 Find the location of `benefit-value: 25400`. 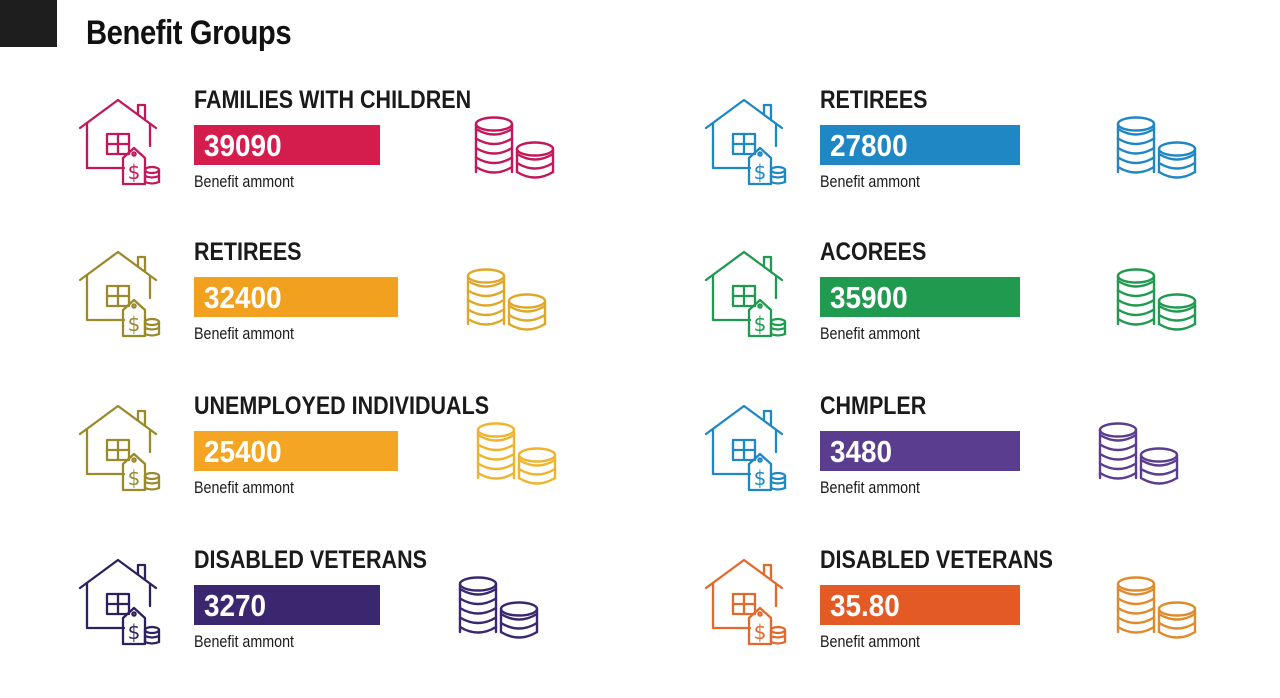

benefit-value: 25400 is located at coordinates (243, 451).